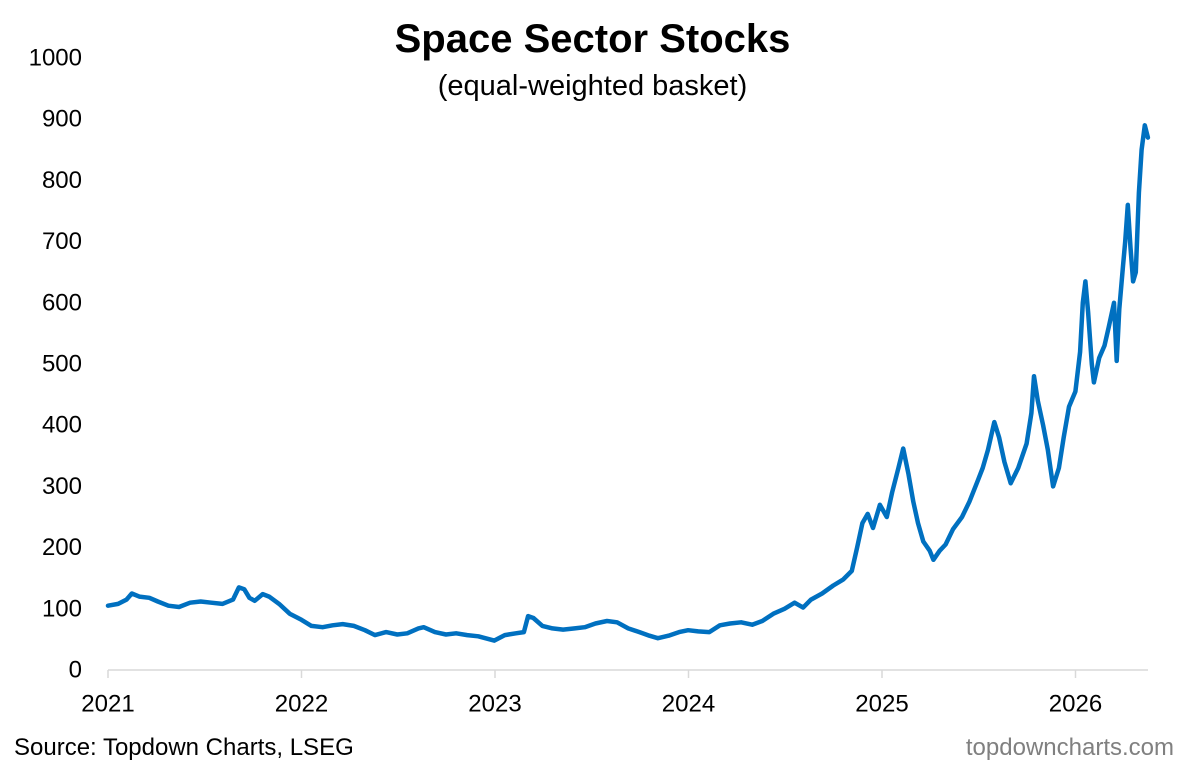 The width and height of the screenshot is (1200, 771). What do you see at coordinates (494, 704) in the screenshot?
I see `x-tick-label: 2023` at bounding box center [494, 704].